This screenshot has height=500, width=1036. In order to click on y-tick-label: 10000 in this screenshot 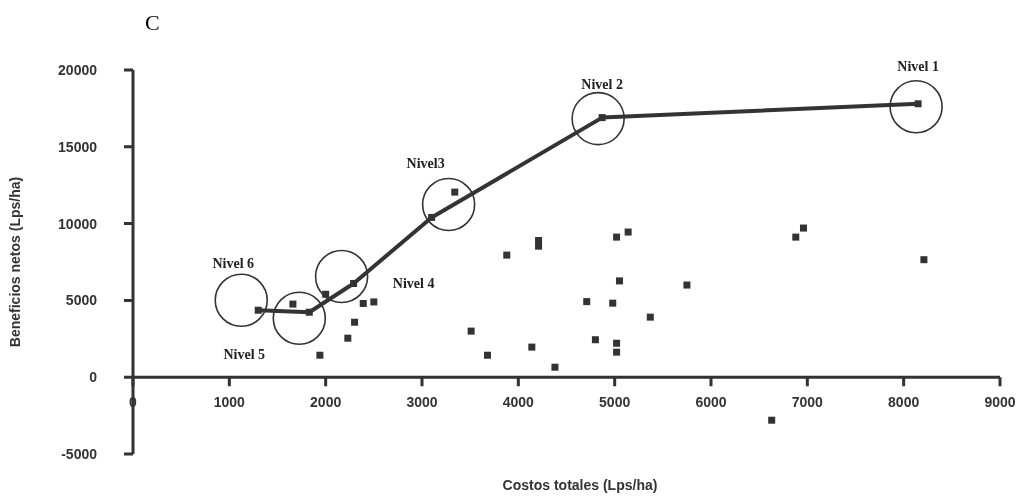, I will do `click(78, 223)`.